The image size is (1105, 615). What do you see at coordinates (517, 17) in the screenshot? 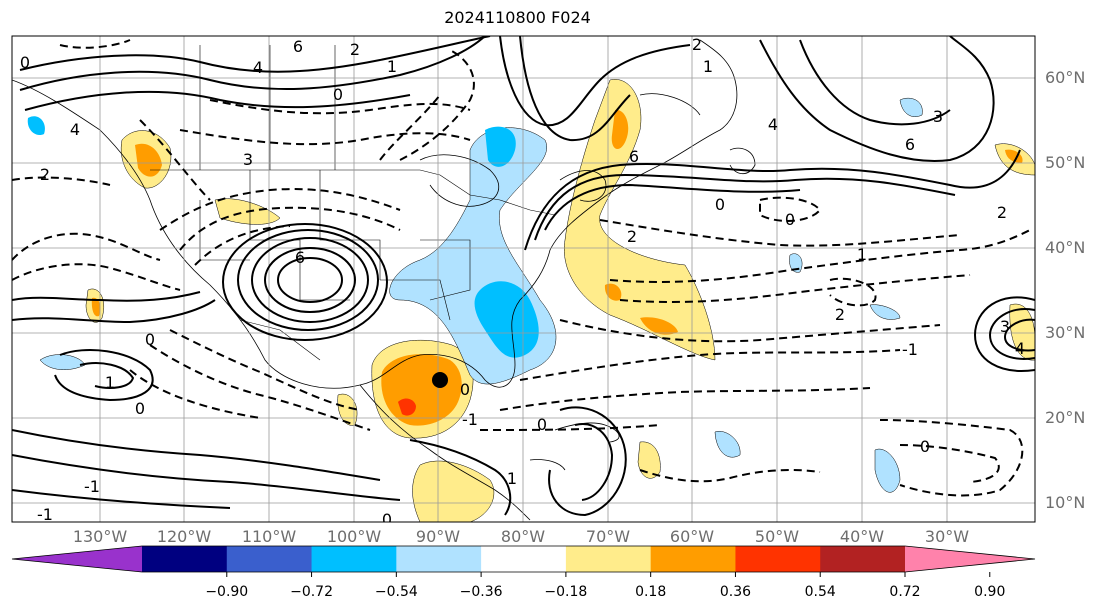
I see `map-title: 2024110800 F024` at bounding box center [517, 17].